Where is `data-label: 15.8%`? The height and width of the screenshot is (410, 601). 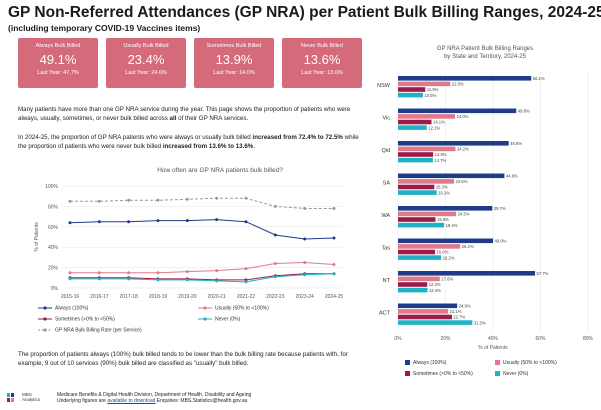 data-label: 15.8% is located at coordinates (443, 219).